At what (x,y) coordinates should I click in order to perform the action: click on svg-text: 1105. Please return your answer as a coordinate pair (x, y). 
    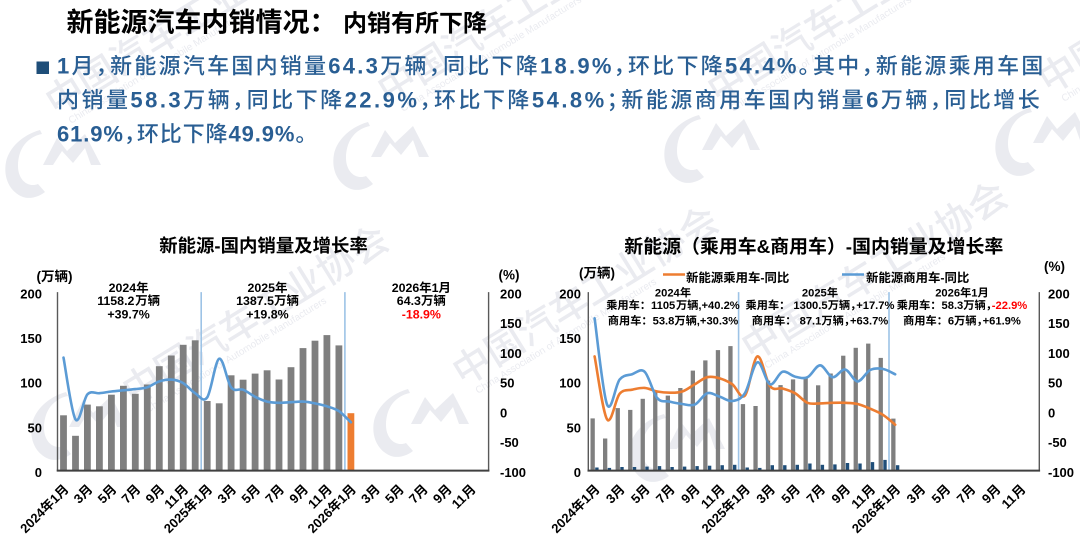
    Looking at the image, I should click on (663, 306).